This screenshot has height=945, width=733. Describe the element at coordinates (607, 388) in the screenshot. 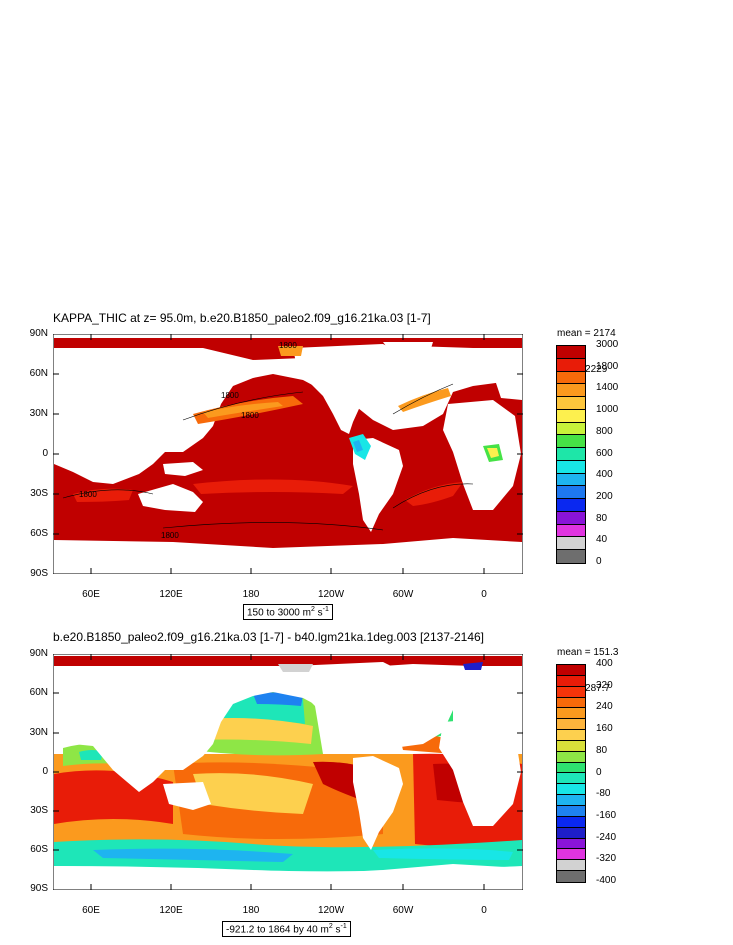

I see `colorbar-label: 1400` at that location.